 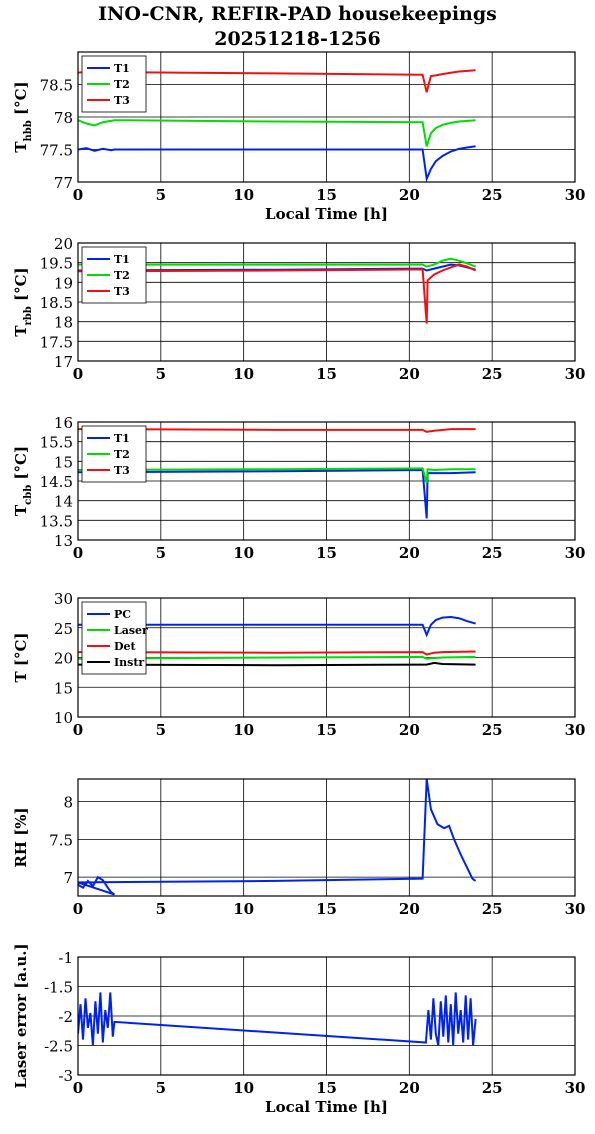 What do you see at coordinates (56, 482) in the screenshot?
I see `y-tick-label: 14.5` at bounding box center [56, 482].